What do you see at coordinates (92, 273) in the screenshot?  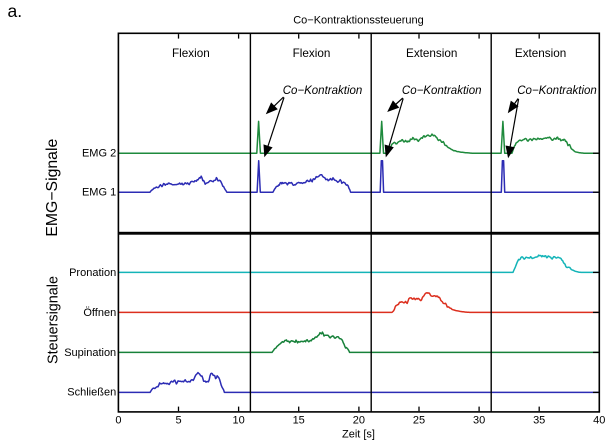 I see `svg-text: Pronation` at bounding box center [92, 273].